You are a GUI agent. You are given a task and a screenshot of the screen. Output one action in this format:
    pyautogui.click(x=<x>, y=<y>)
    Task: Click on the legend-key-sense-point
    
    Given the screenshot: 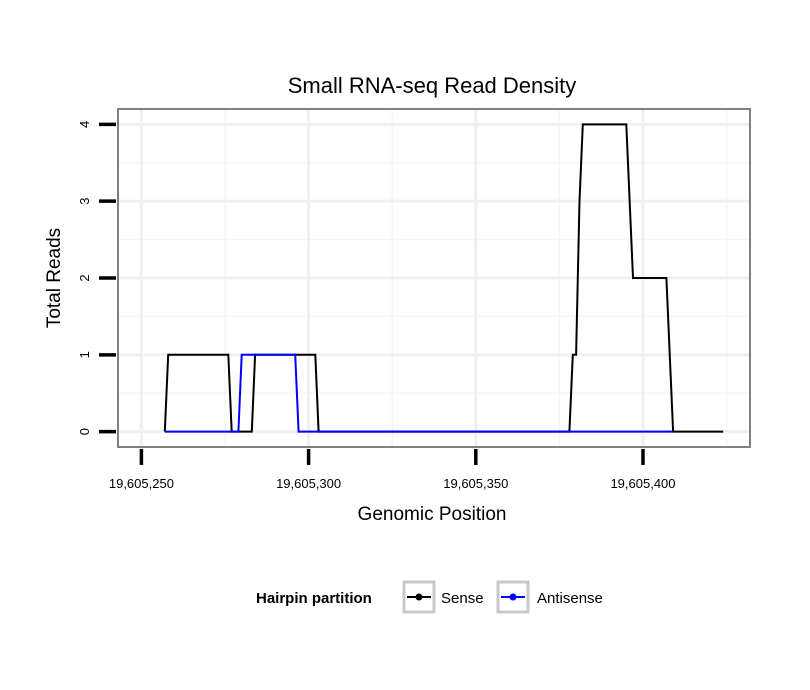 What is the action you would take?
    pyautogui.click(x=419, y=597)
    